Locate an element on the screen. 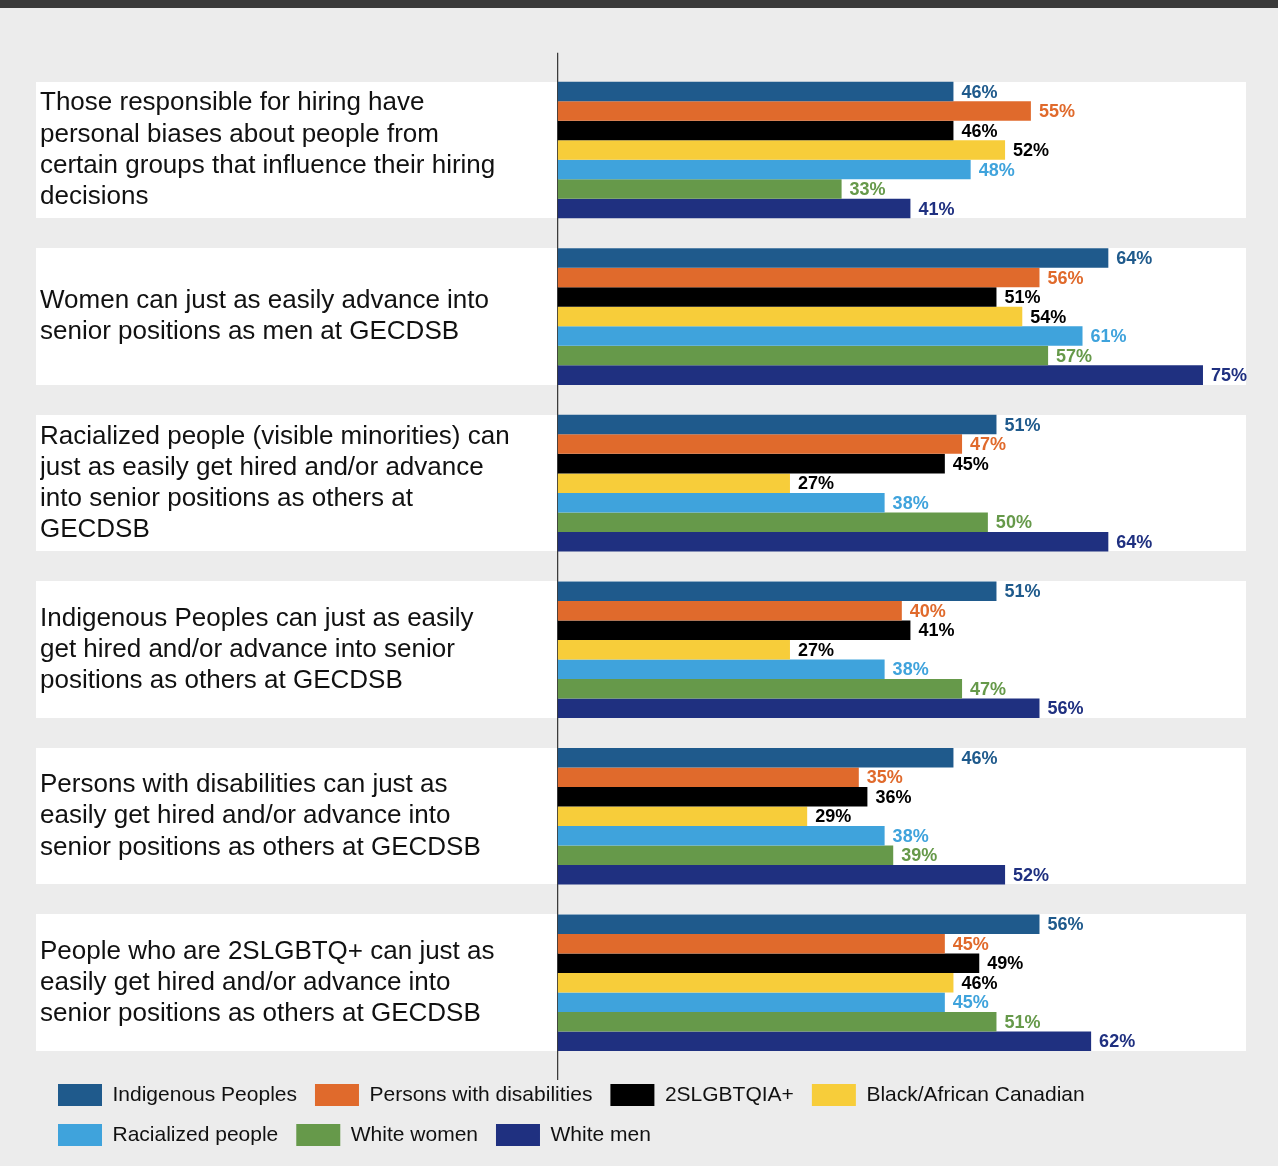  data-label: 50% is located at coordinates (1013, 522).